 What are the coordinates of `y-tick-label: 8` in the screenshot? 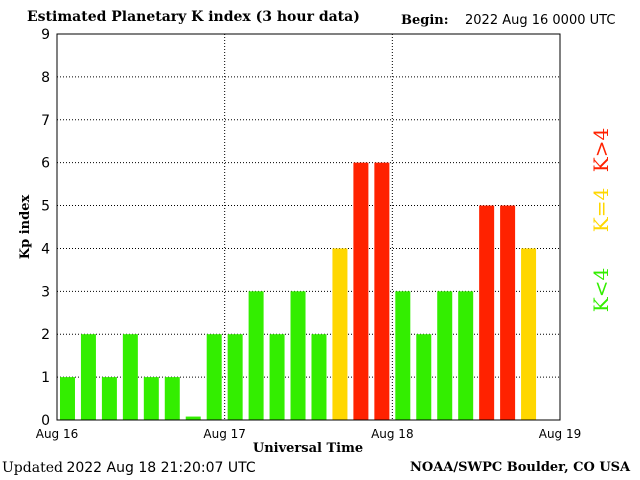 It's located at (45, 78).